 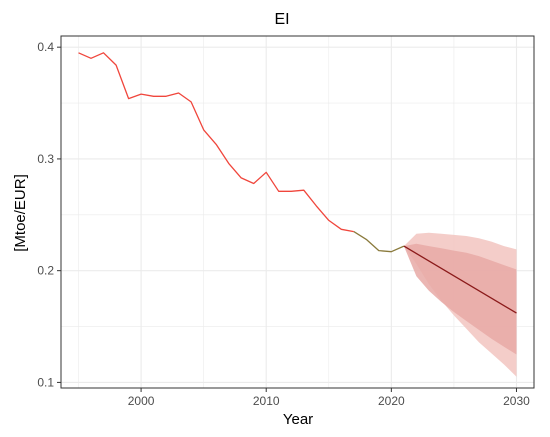 What do you see at coordinates (516, 401) in the screenshot?
I see `x-tick-label: 2030` at bounding box center [516, 401].